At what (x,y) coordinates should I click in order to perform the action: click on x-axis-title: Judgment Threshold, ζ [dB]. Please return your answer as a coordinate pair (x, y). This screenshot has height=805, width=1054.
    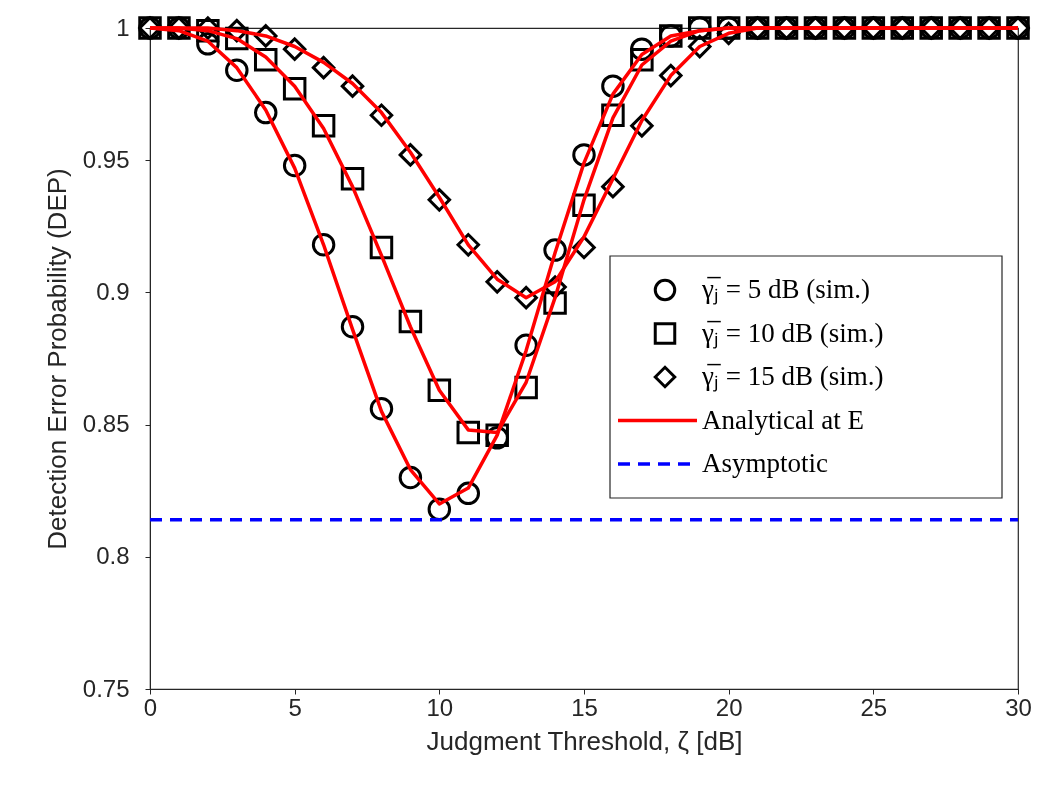
    Looking at the image, I should click on (584, 740).